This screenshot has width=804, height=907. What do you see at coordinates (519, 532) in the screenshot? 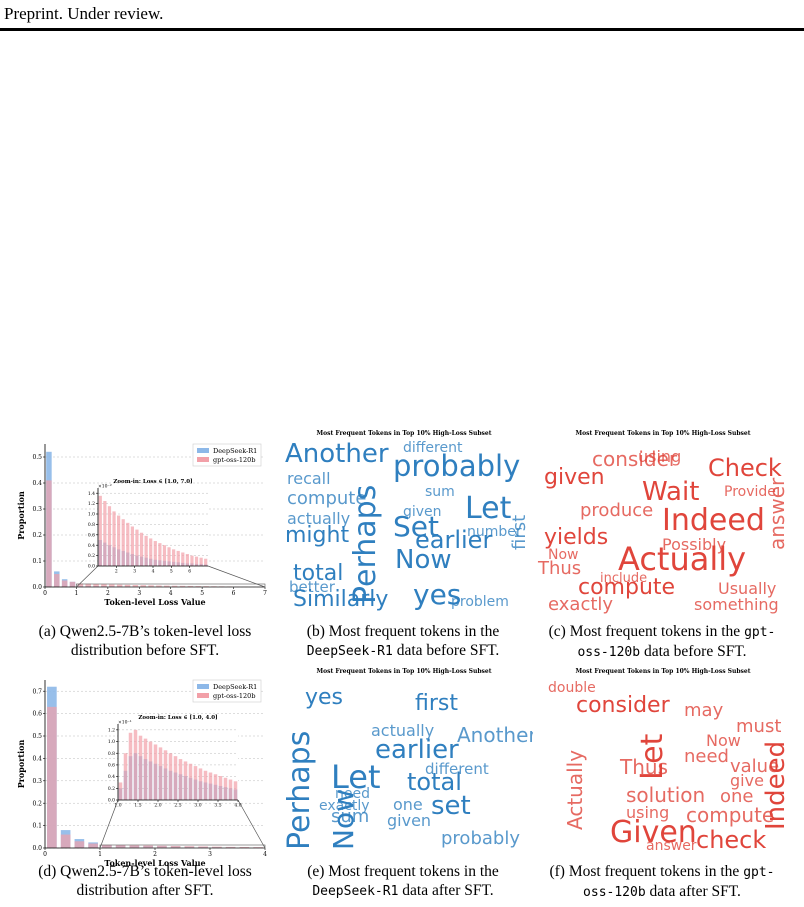
I see `word: first` at bounding box center [519, 532].